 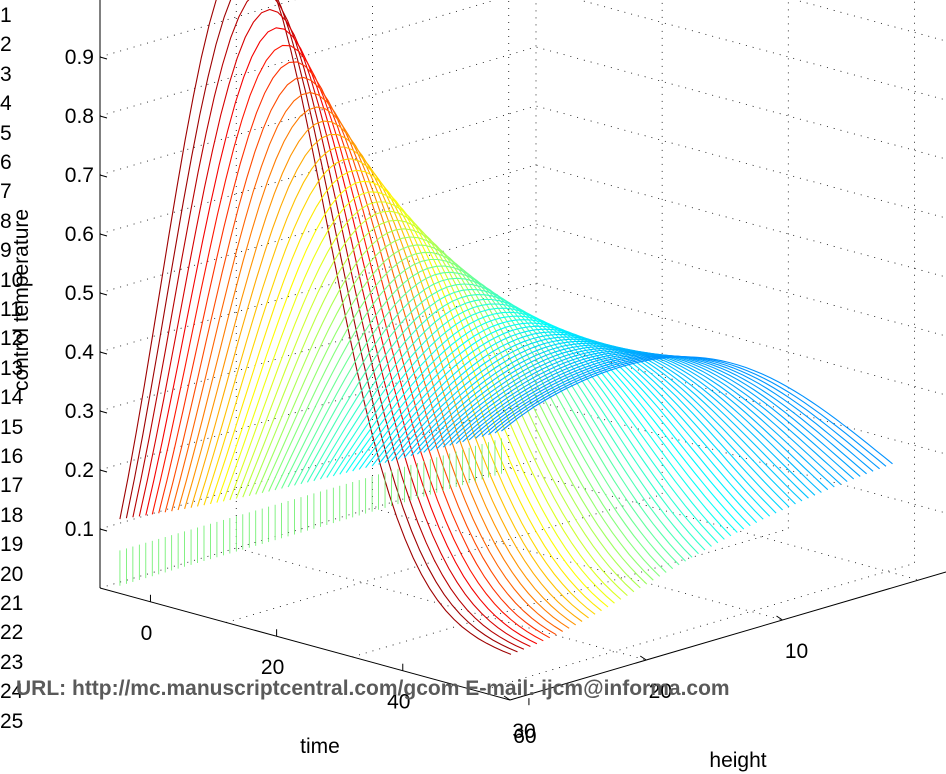 What do you see at coordinates (12, 515) in the screenshot?
I see `line-number: 18` at bounding box center [12, 515].